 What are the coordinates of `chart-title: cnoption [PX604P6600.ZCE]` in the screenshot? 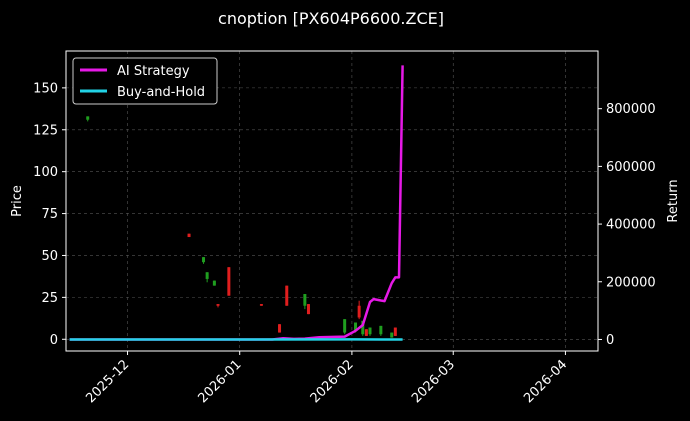 It's located at (331, 18).